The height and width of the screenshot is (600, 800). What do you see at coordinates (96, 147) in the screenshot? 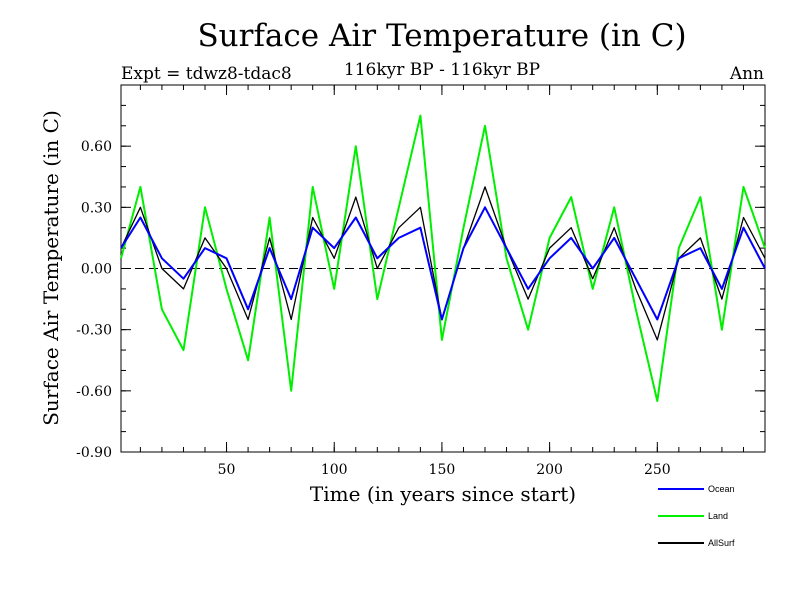
I see `y-tick-label: 0.60` at bounding box center [96, 147].